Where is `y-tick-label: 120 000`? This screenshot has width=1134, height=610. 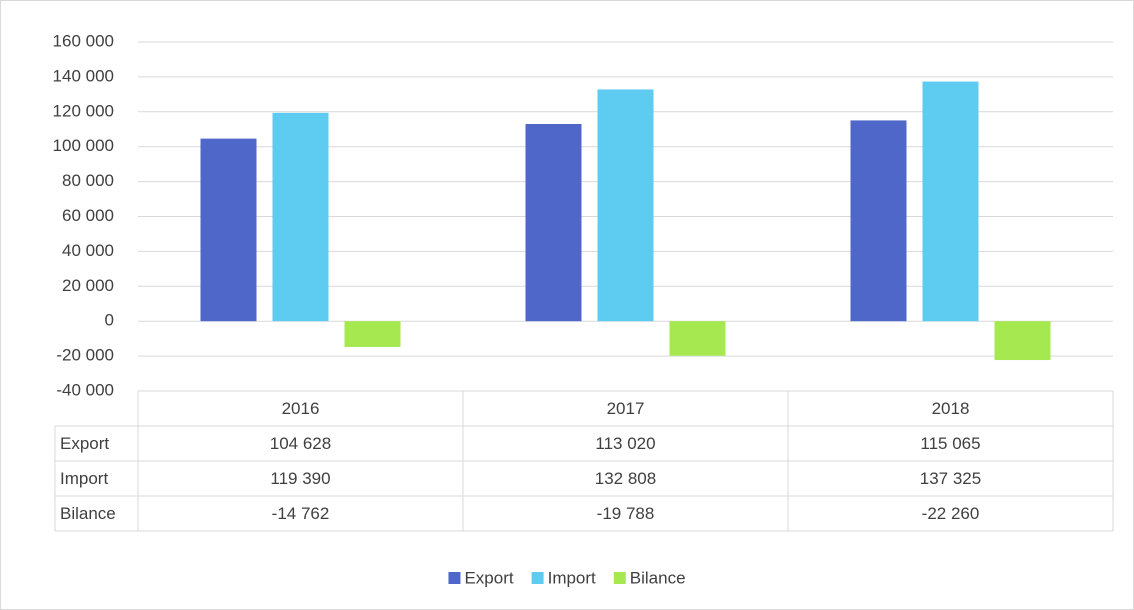
y-tick-label: 120 000 is located at coordinates (83, 110).